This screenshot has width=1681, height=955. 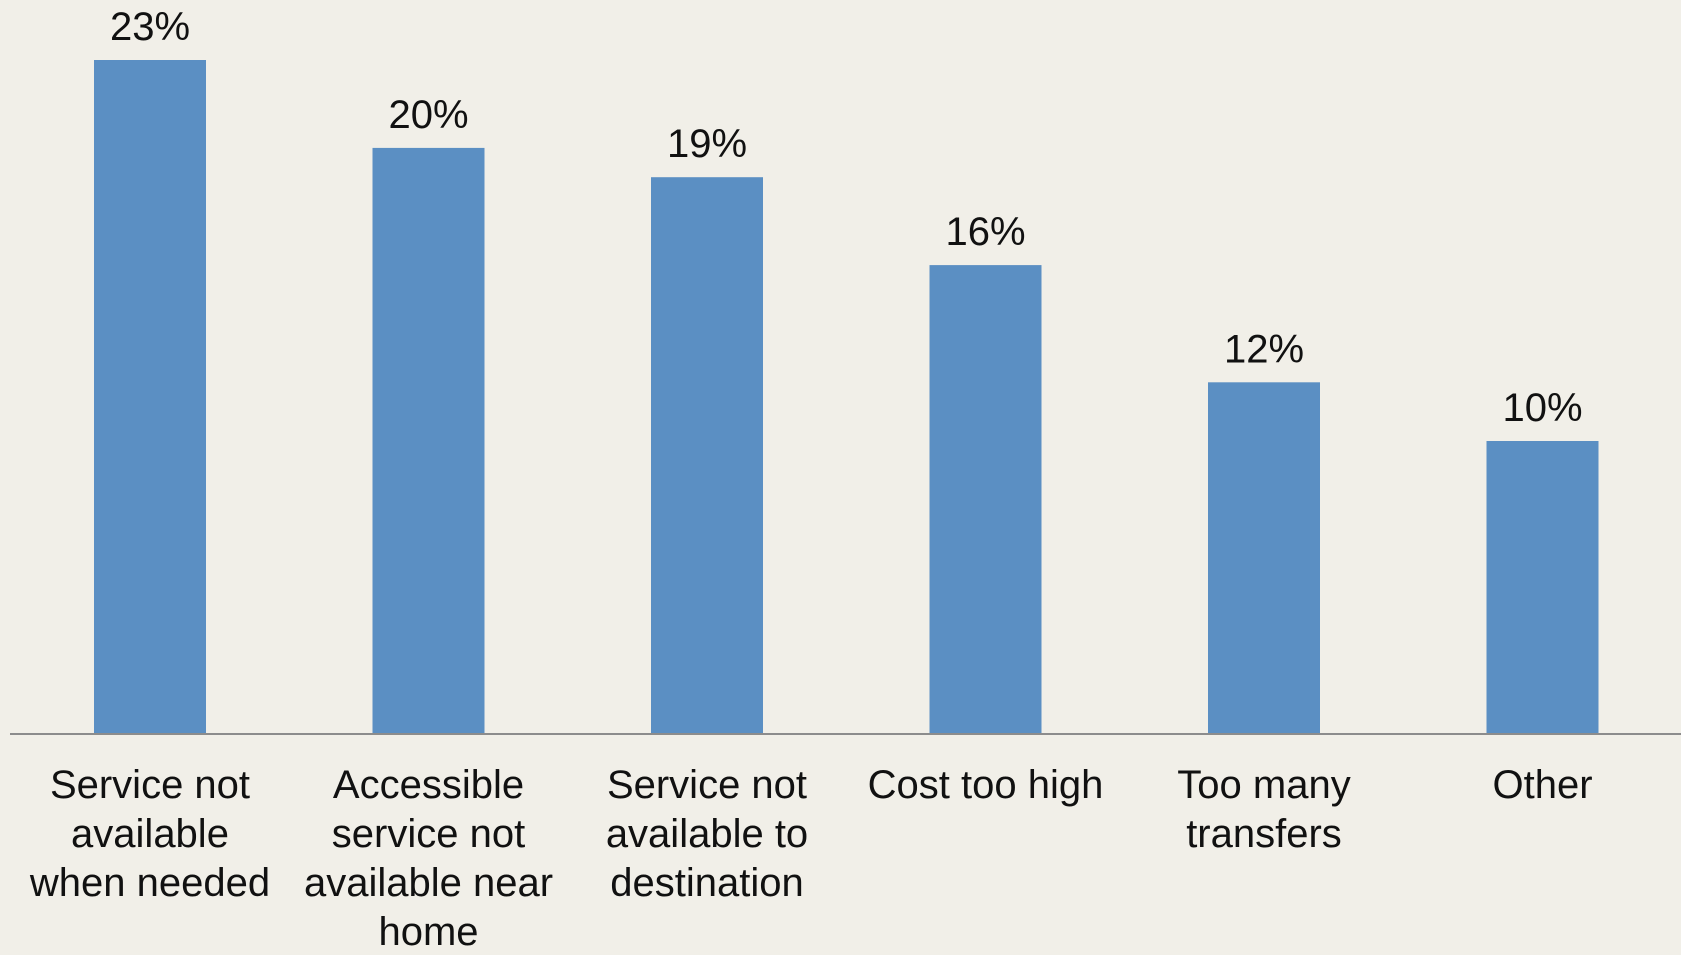 I want to click on category-label-2: Accessible service not available near home, so click(x=428, y=856).